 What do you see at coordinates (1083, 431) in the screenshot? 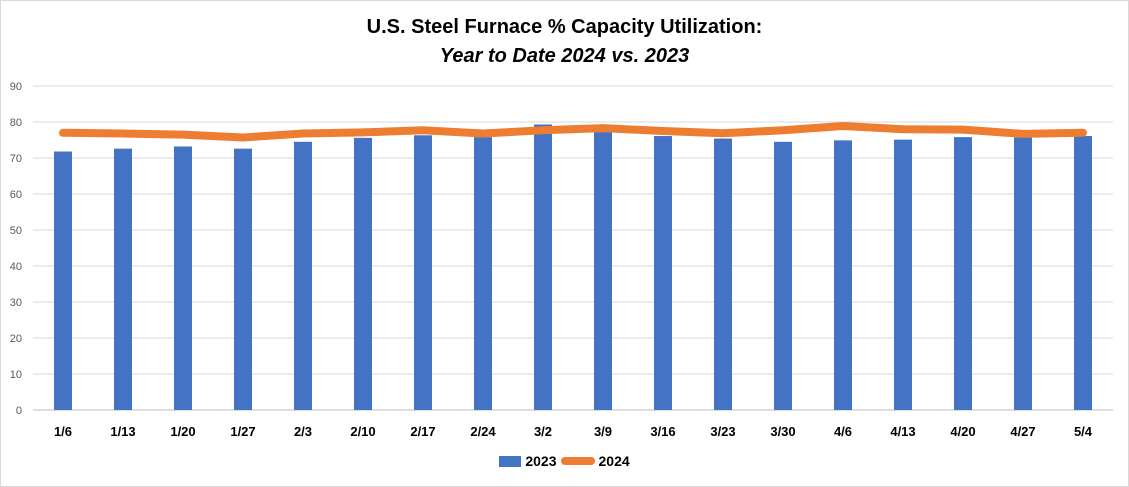
I see `x-tick-label: 5/4` at bounding box center [1083, 431].